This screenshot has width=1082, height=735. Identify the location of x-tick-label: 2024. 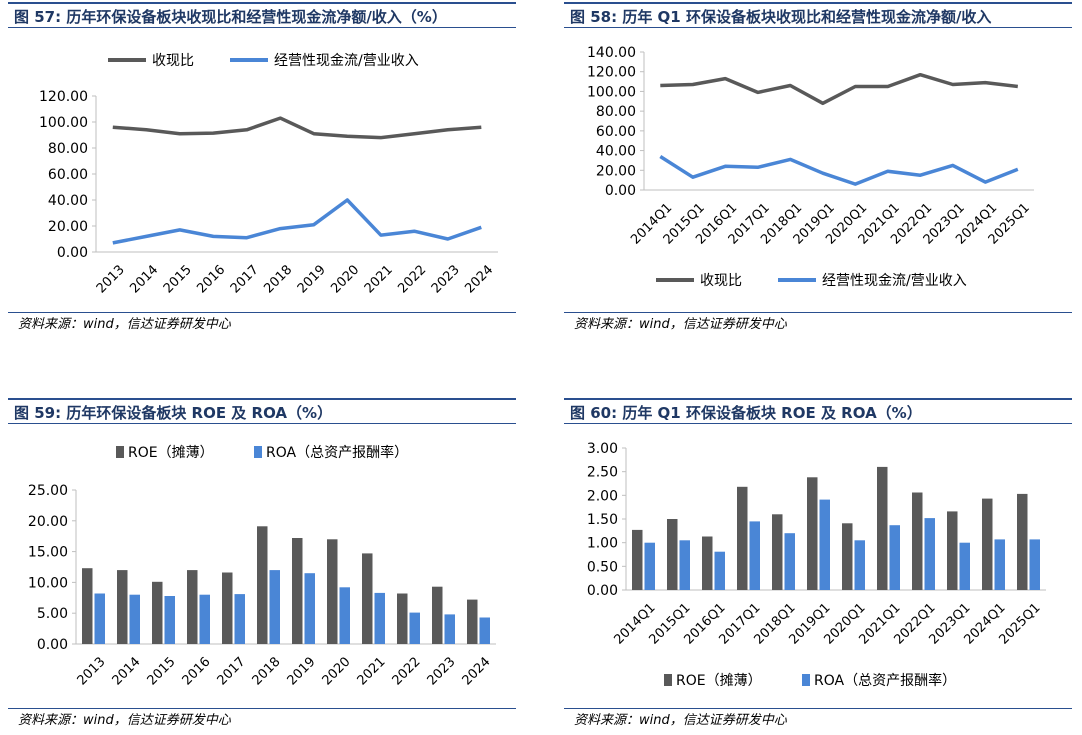
(477, 671).